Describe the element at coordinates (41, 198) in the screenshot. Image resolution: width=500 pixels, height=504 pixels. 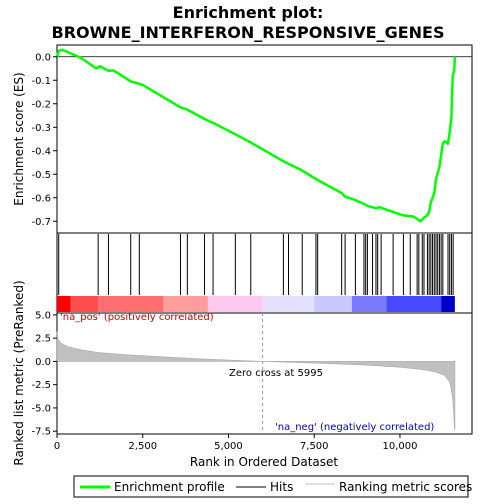
I see `es-ytick-label-6: -0.6` at that location.